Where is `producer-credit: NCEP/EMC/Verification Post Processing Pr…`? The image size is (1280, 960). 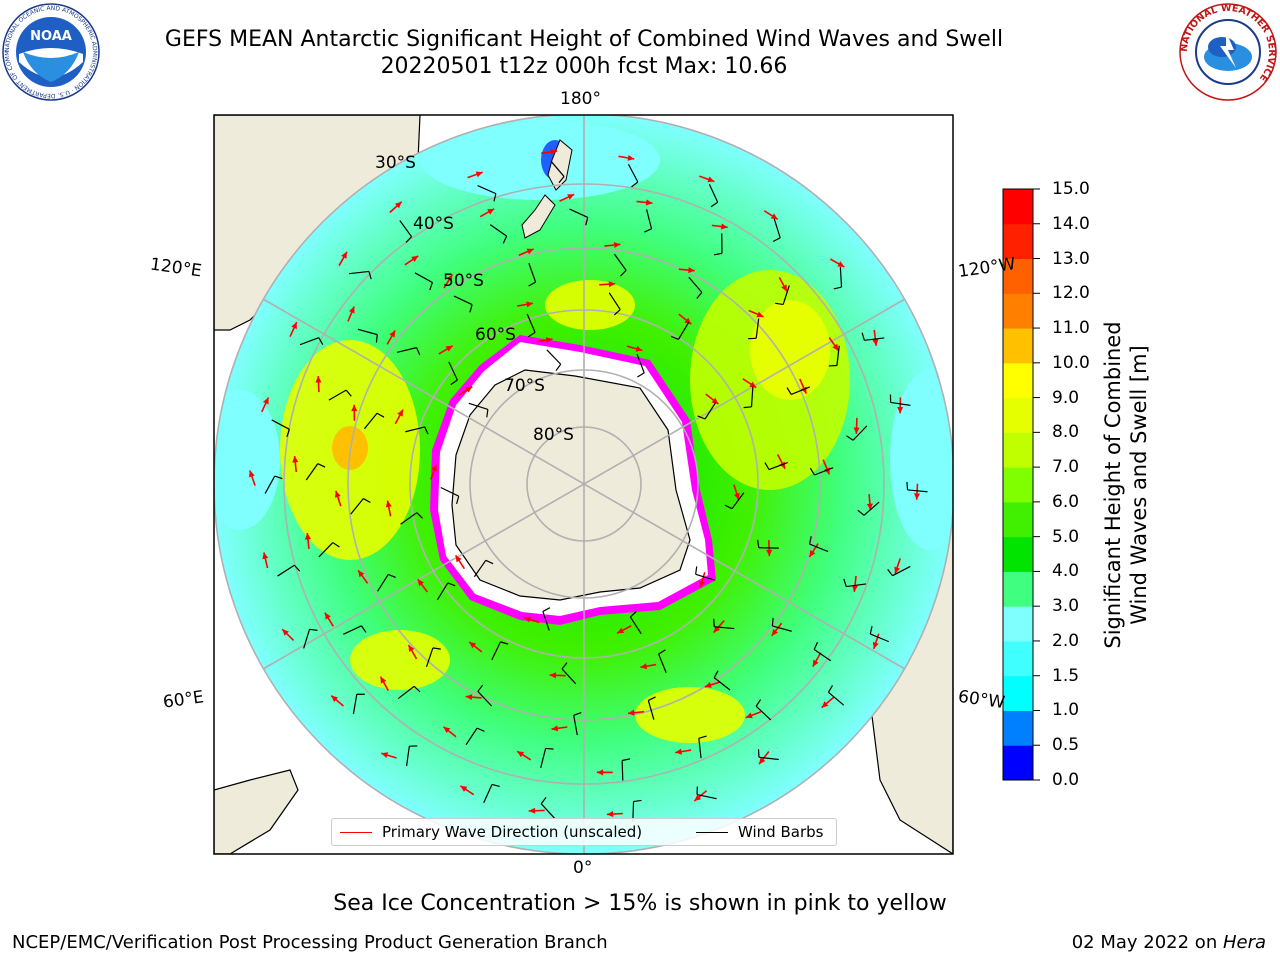
producer-credit: NCEP/EMC/Verification Post Processing Pr… is located at coordinates (310, 942).